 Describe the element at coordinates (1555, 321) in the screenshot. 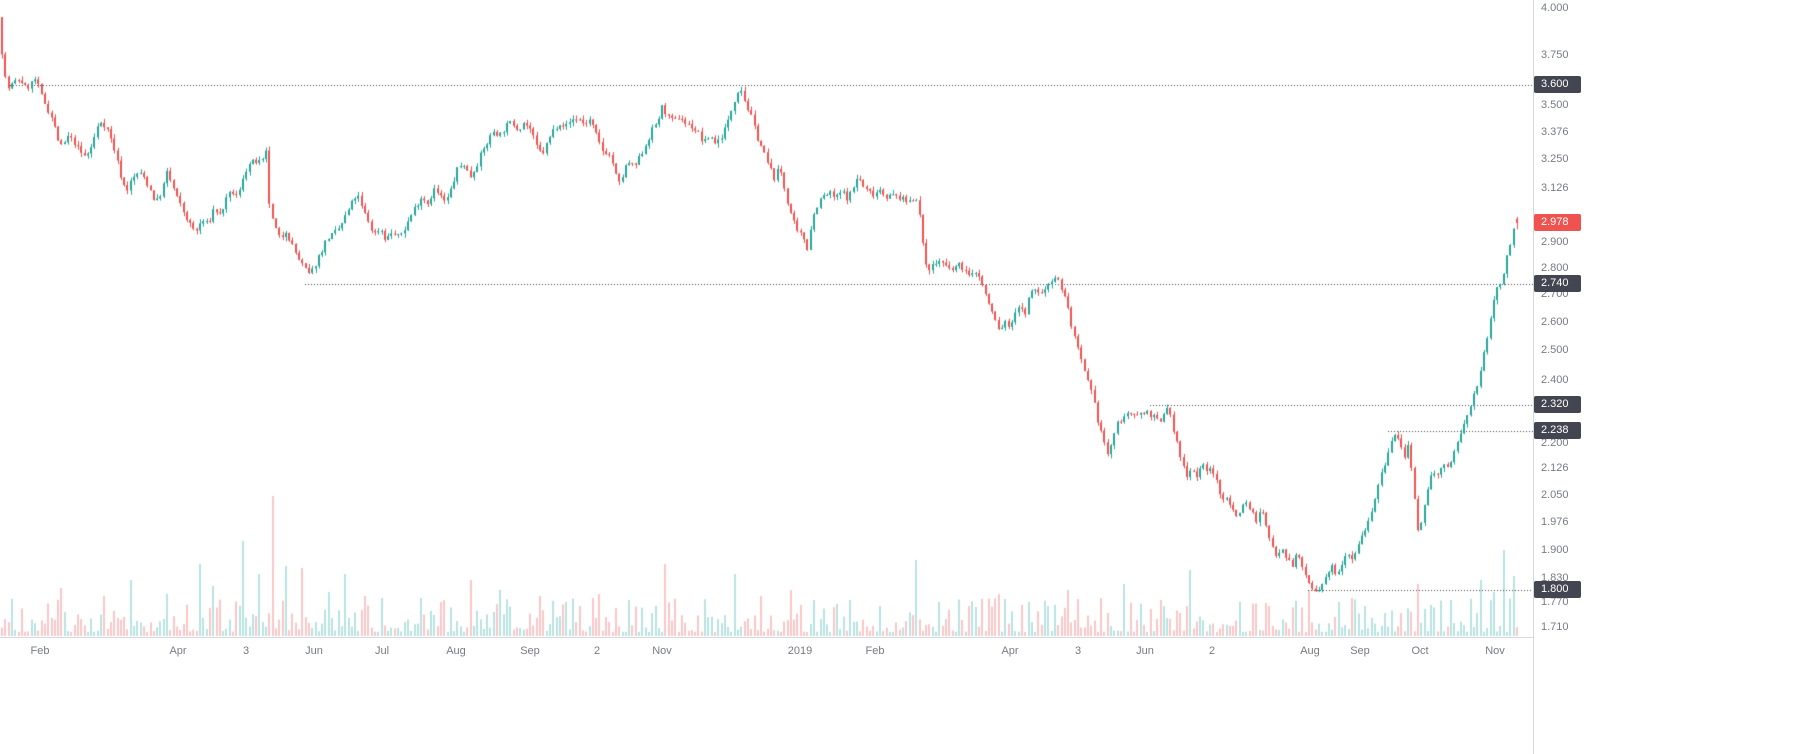

I see `price-tick-label: 2.600` at that location.